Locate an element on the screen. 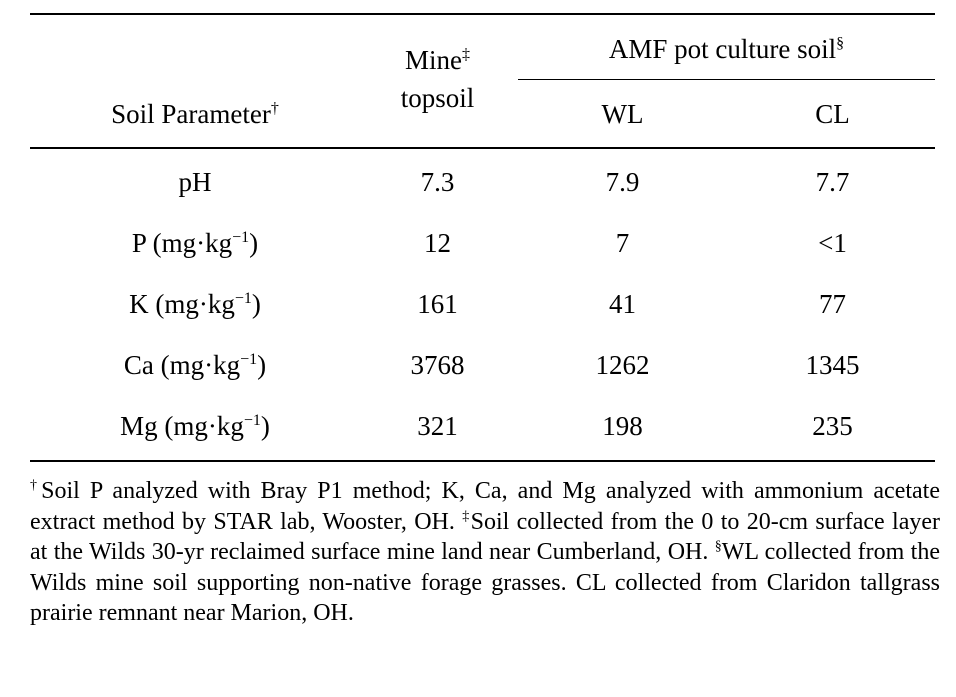  header-soil-parameter: Soil Parameter† is located at coordinates (195, 114).